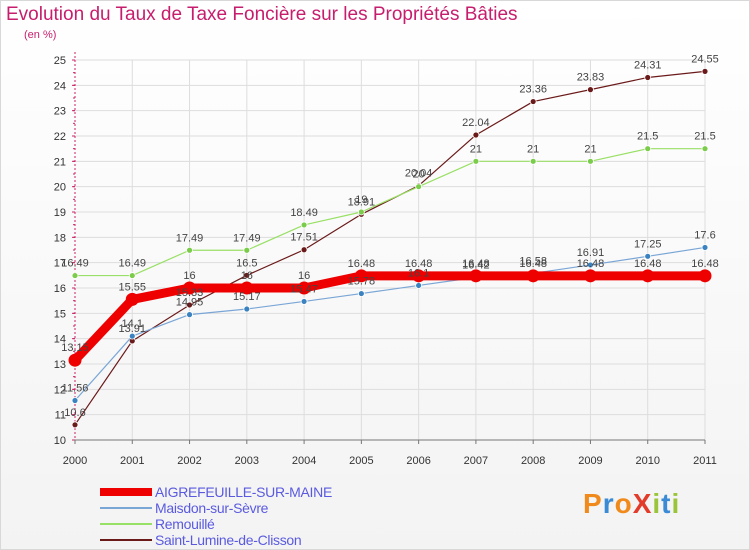  I want to click on data-label: 15.17, so click(247, 297).